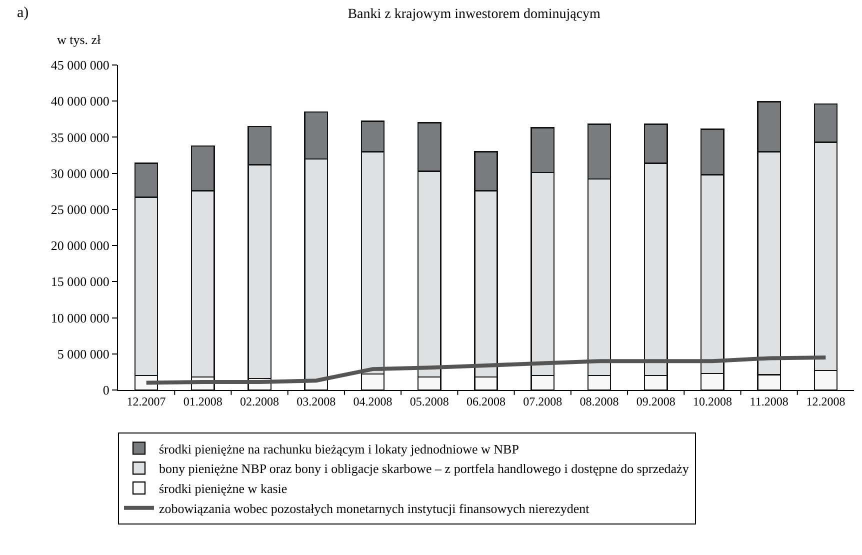 The image size is (862, 555). What do you see at coordinates (599, 401) in the screenshot?
I see `x-tick-label: 08.2008` at bounding box center [599, 401].